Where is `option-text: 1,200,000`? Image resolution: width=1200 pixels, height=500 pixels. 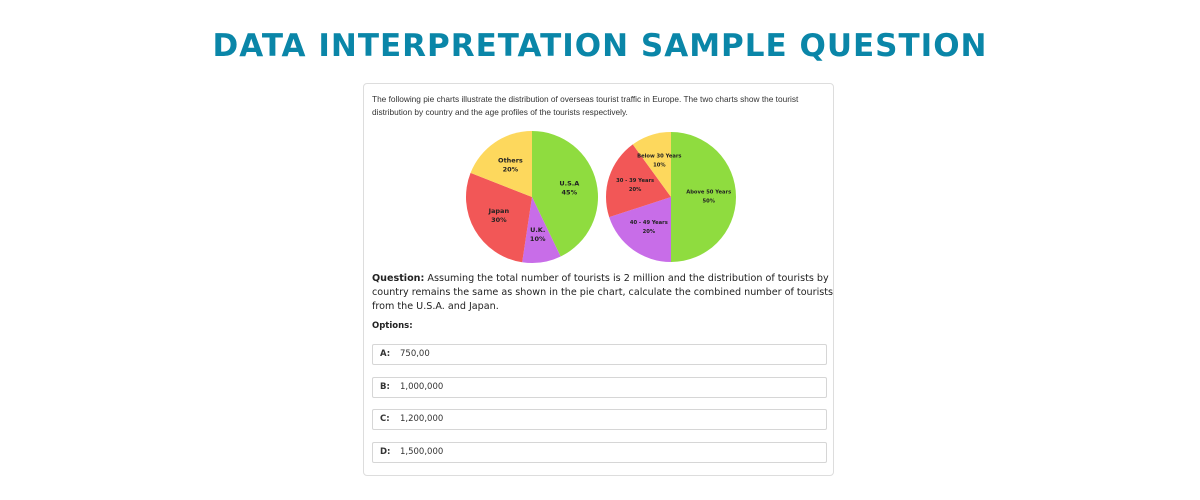
option-text: 1,200,000 is located at coordinates (422, 419).